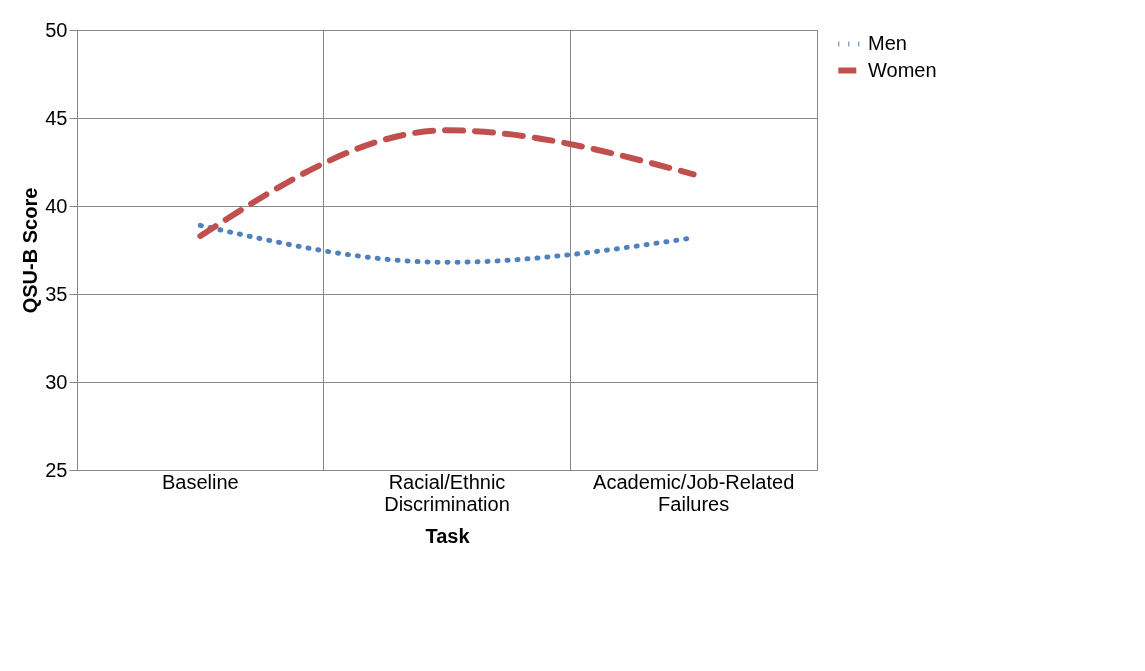  Describe the element at coordinates (448, 535) in the screenshot. I see `x-axis-title: Task` at that location.